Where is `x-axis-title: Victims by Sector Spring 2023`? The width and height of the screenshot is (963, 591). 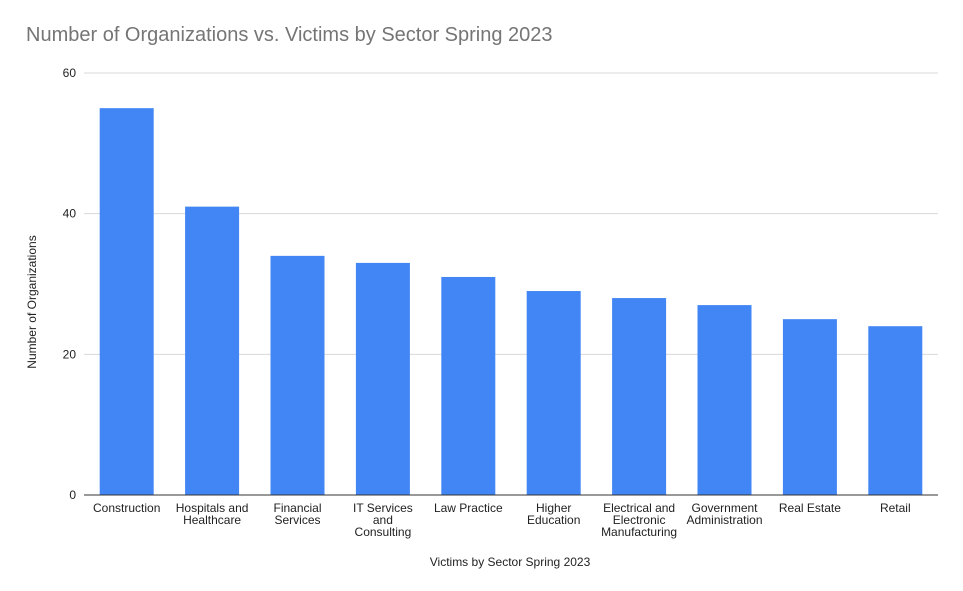
x-axis-title: Victims by Sector Spring 2023 is located at coordinates (510, 562).